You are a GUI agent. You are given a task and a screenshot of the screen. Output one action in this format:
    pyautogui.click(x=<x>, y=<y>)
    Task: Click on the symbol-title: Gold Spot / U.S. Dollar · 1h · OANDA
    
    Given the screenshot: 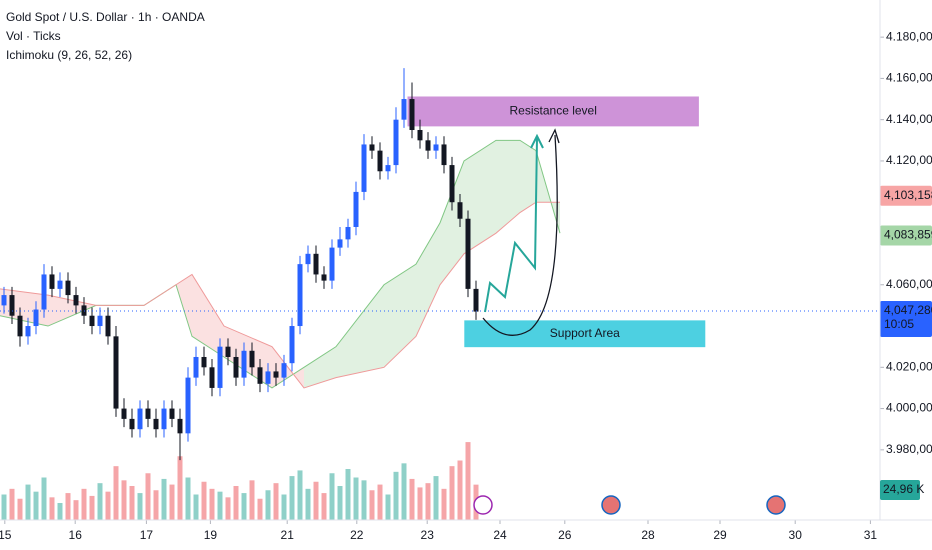 What is the action you would take?
    pyautogui.click(x=105, y=17)
    